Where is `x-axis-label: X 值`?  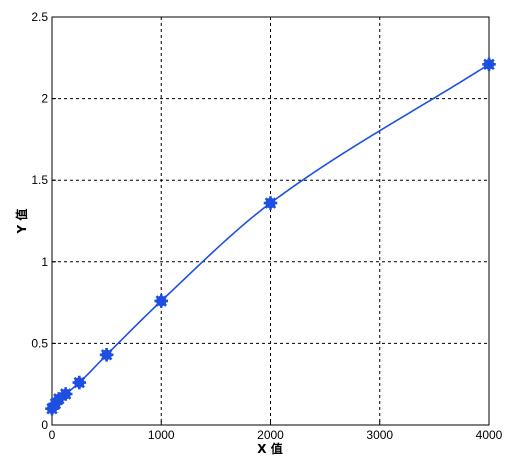
x-axis-label: X 值 is located at coordinates (269, 448).